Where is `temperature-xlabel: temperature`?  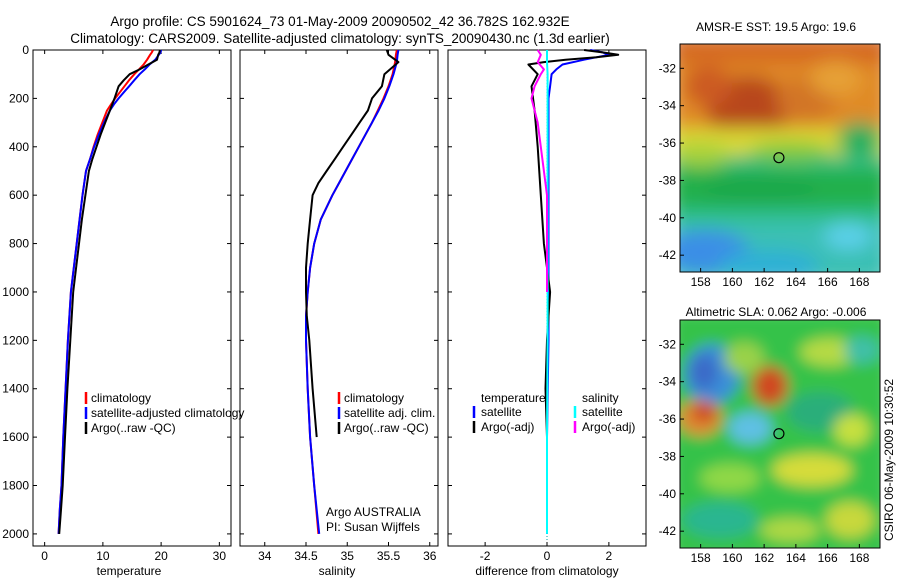
temperature-xlabel: temperature is located at coordinates (129, 571).